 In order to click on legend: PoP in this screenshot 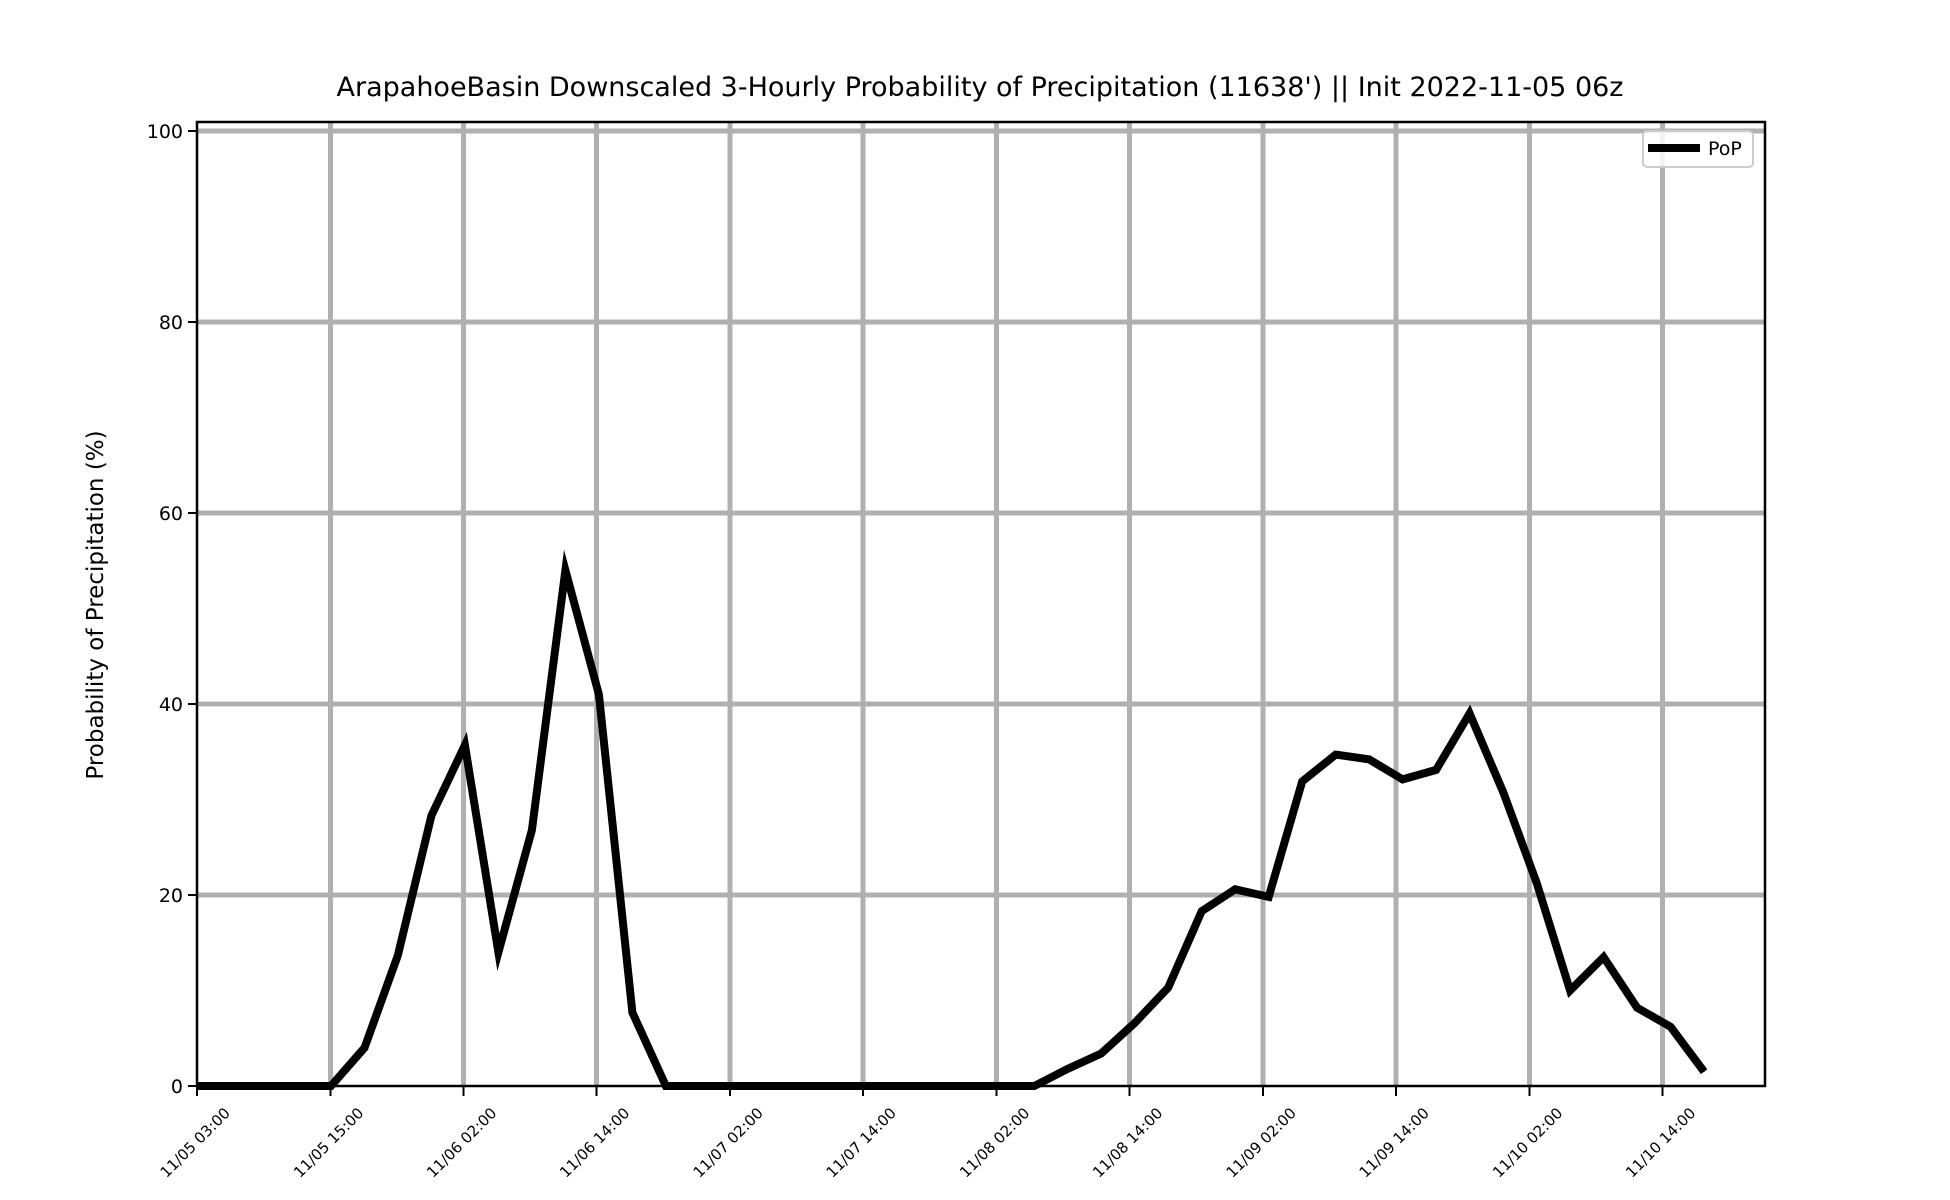, I will do `click(1698, 149)`.